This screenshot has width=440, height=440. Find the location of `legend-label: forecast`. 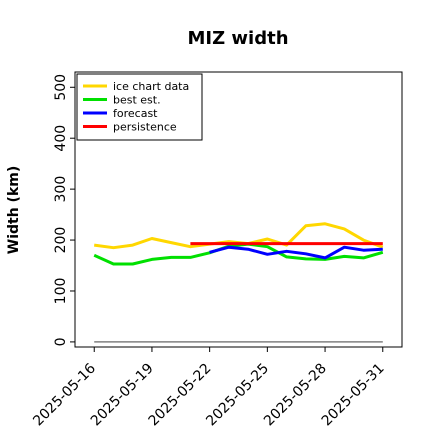

legend-label: forecast is located at coordinates (135, 113).